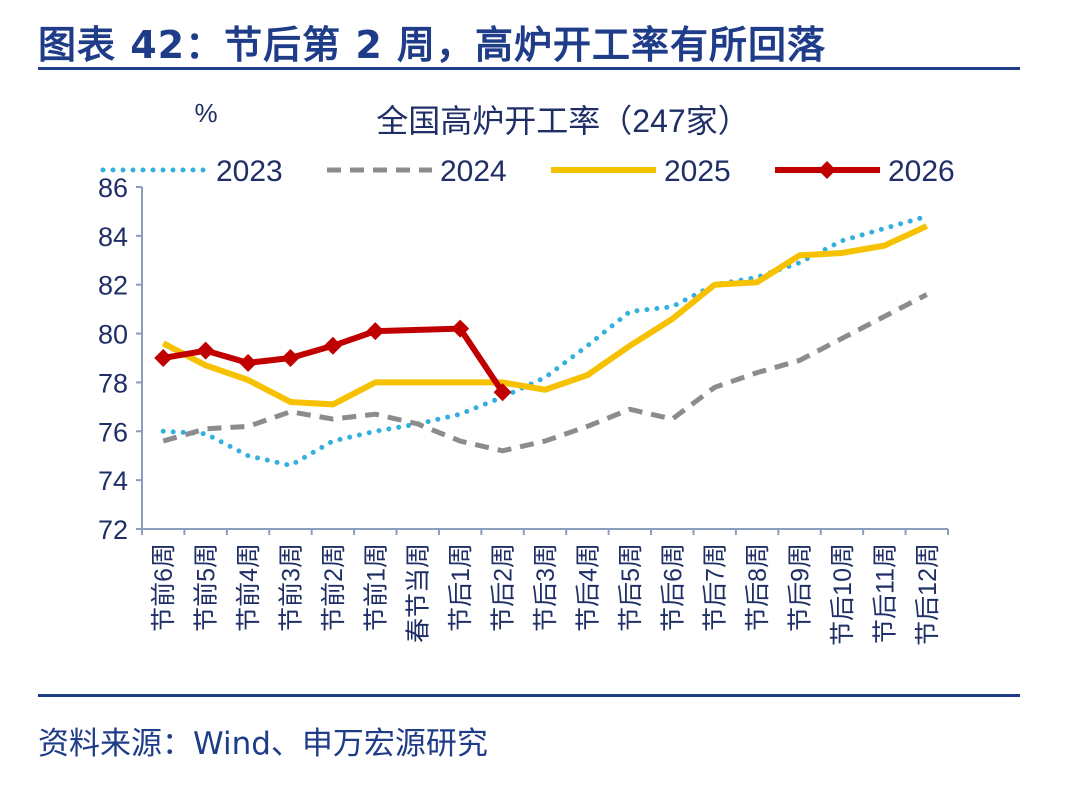  Describe the element at coordinates (801, 587) in the screenshot. I see `x-tick-label: 节后9周` at that location.